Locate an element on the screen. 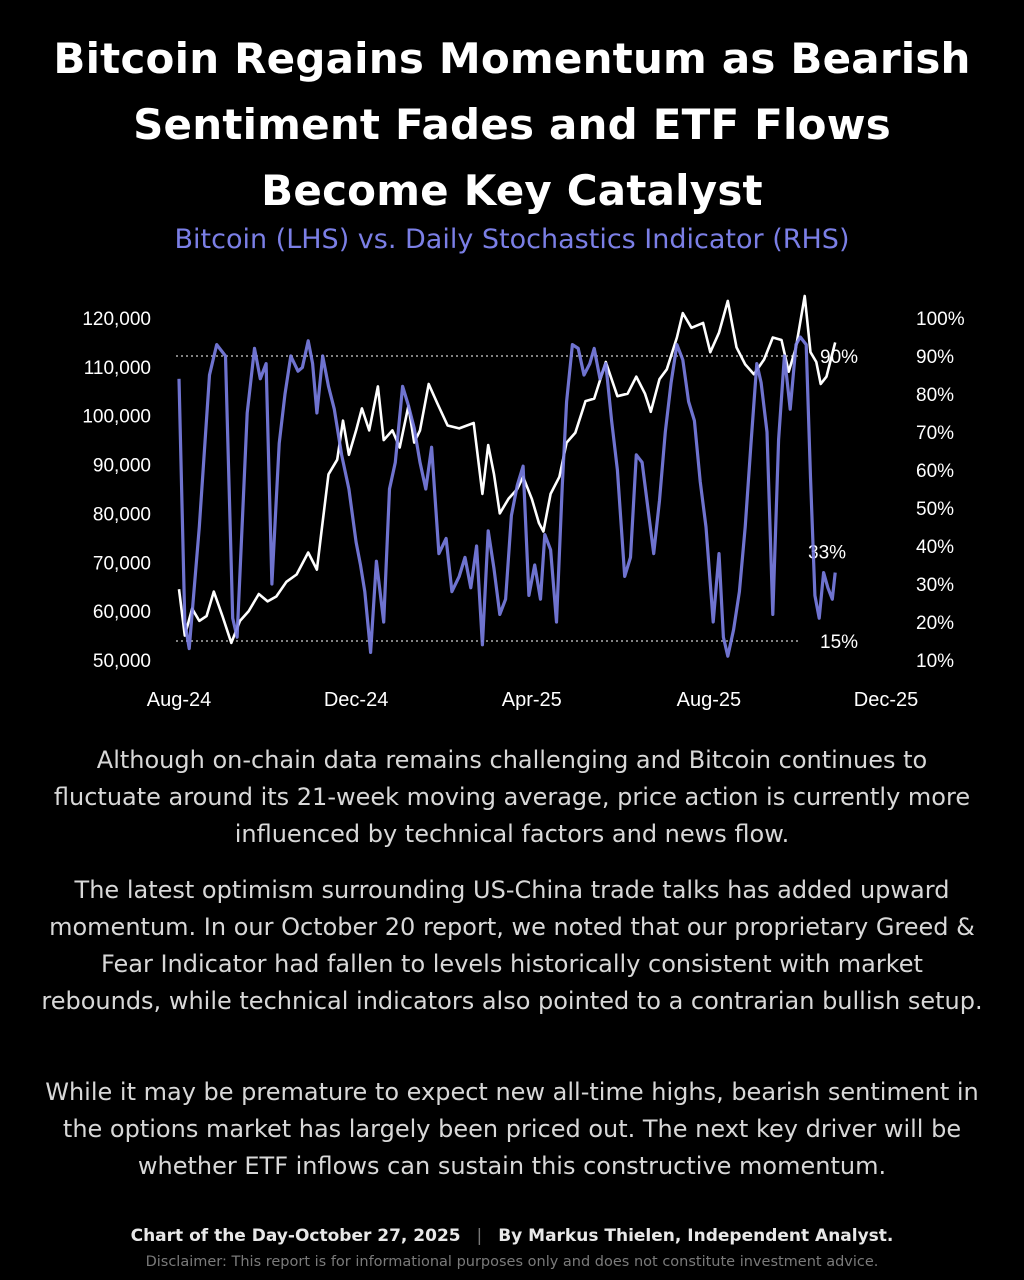  y-right-tick-label: 10% is located at coordinates (935, 661).